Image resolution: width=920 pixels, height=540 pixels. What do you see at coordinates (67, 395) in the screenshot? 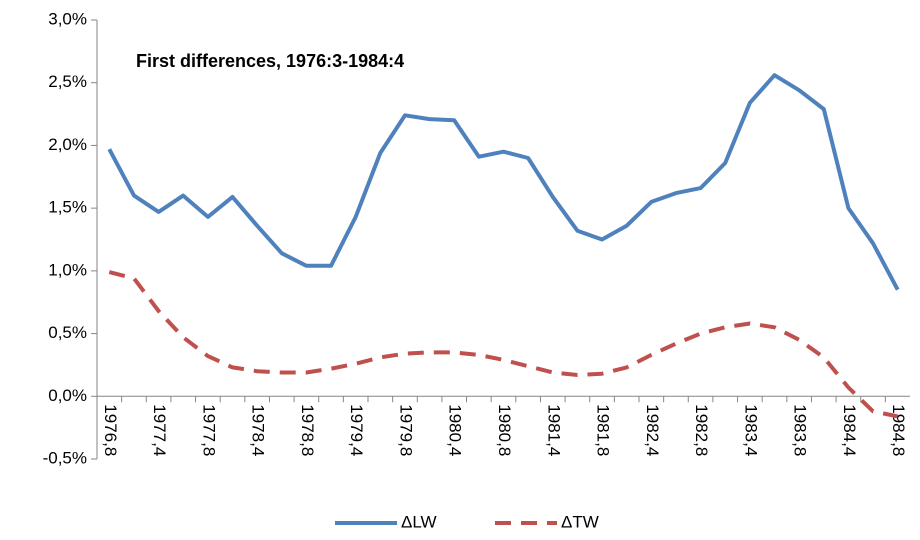
I see `y-tick-label: 0,0%` at bounding box center [67, 395].